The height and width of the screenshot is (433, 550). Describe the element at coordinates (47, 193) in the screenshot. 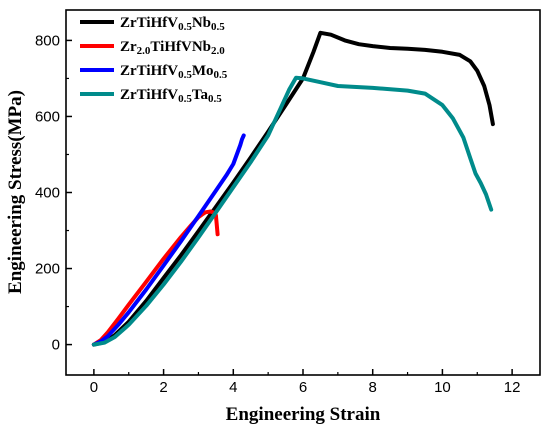

I see `y-tick-label: 400` at that location.